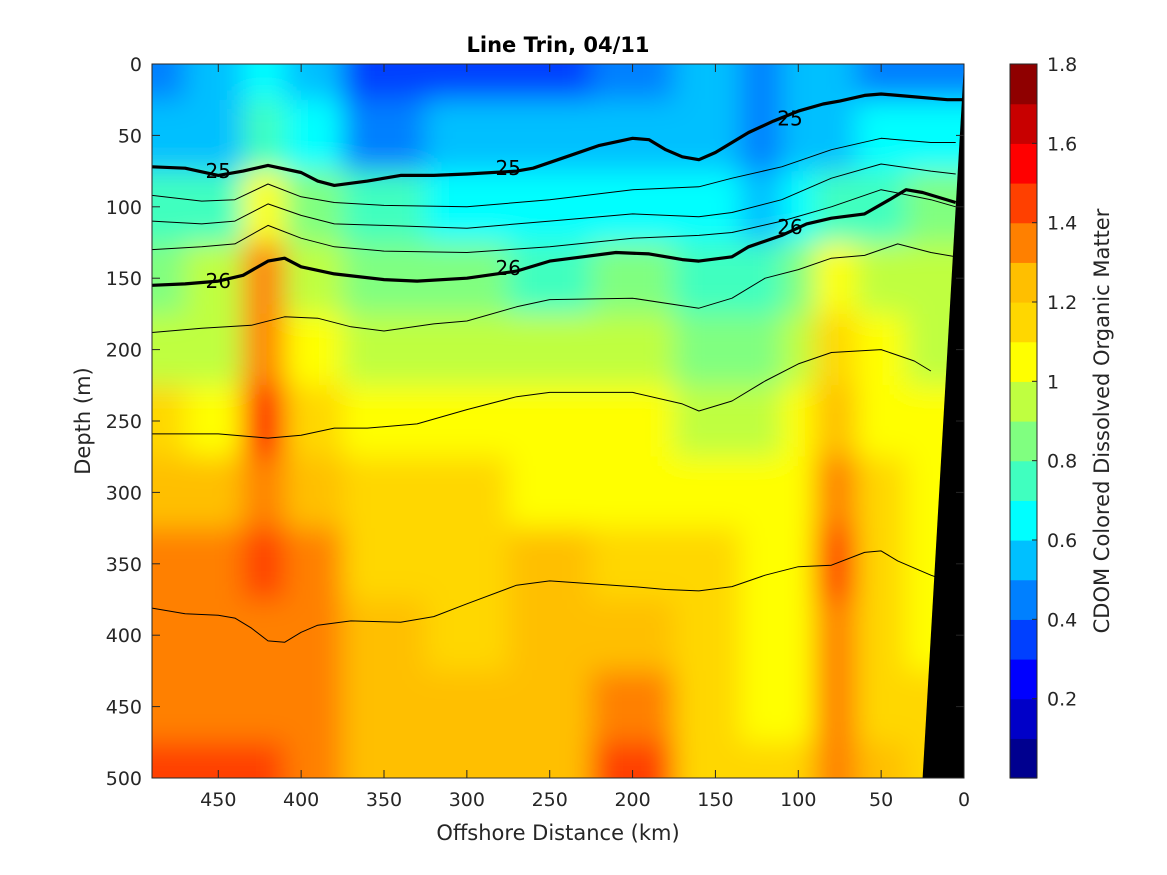 The image size is (1167, 875). What do you see at coordinates (1062, 65) in the screenshot?
I see `colorbar-tick-label: 1.8` at bounding box center [1062, 65].